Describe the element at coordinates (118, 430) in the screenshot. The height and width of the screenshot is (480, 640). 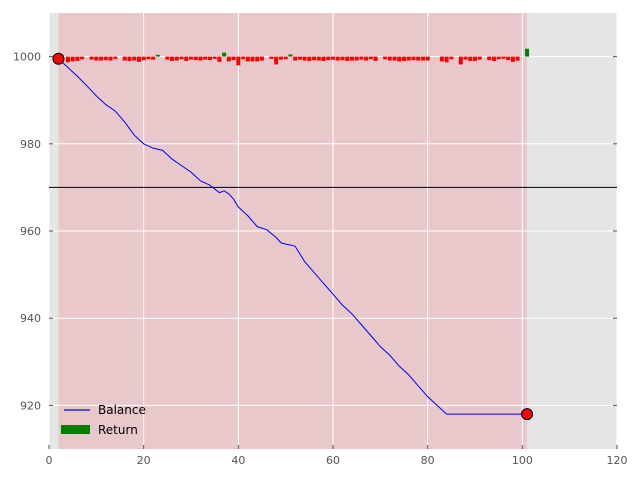
I see `legend-return-label: Return` at that location.